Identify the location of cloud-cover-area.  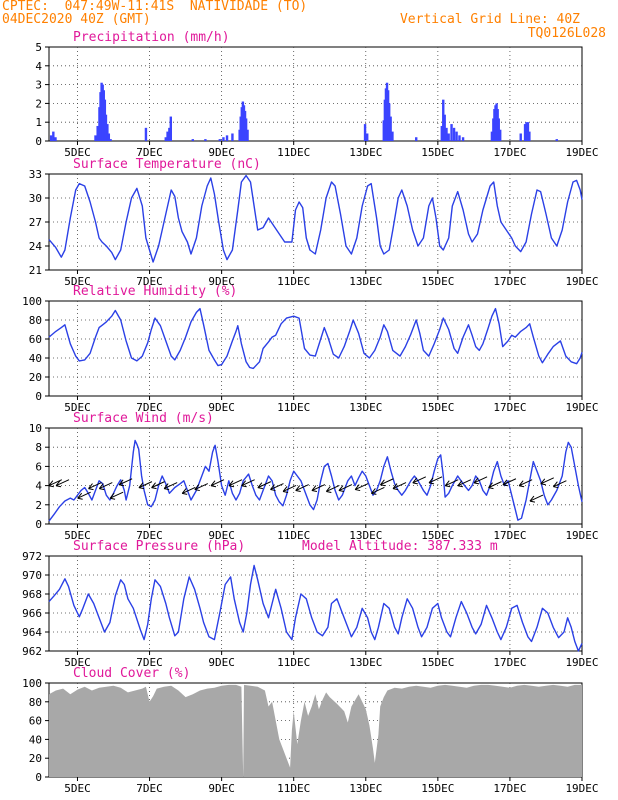
(315, 730).